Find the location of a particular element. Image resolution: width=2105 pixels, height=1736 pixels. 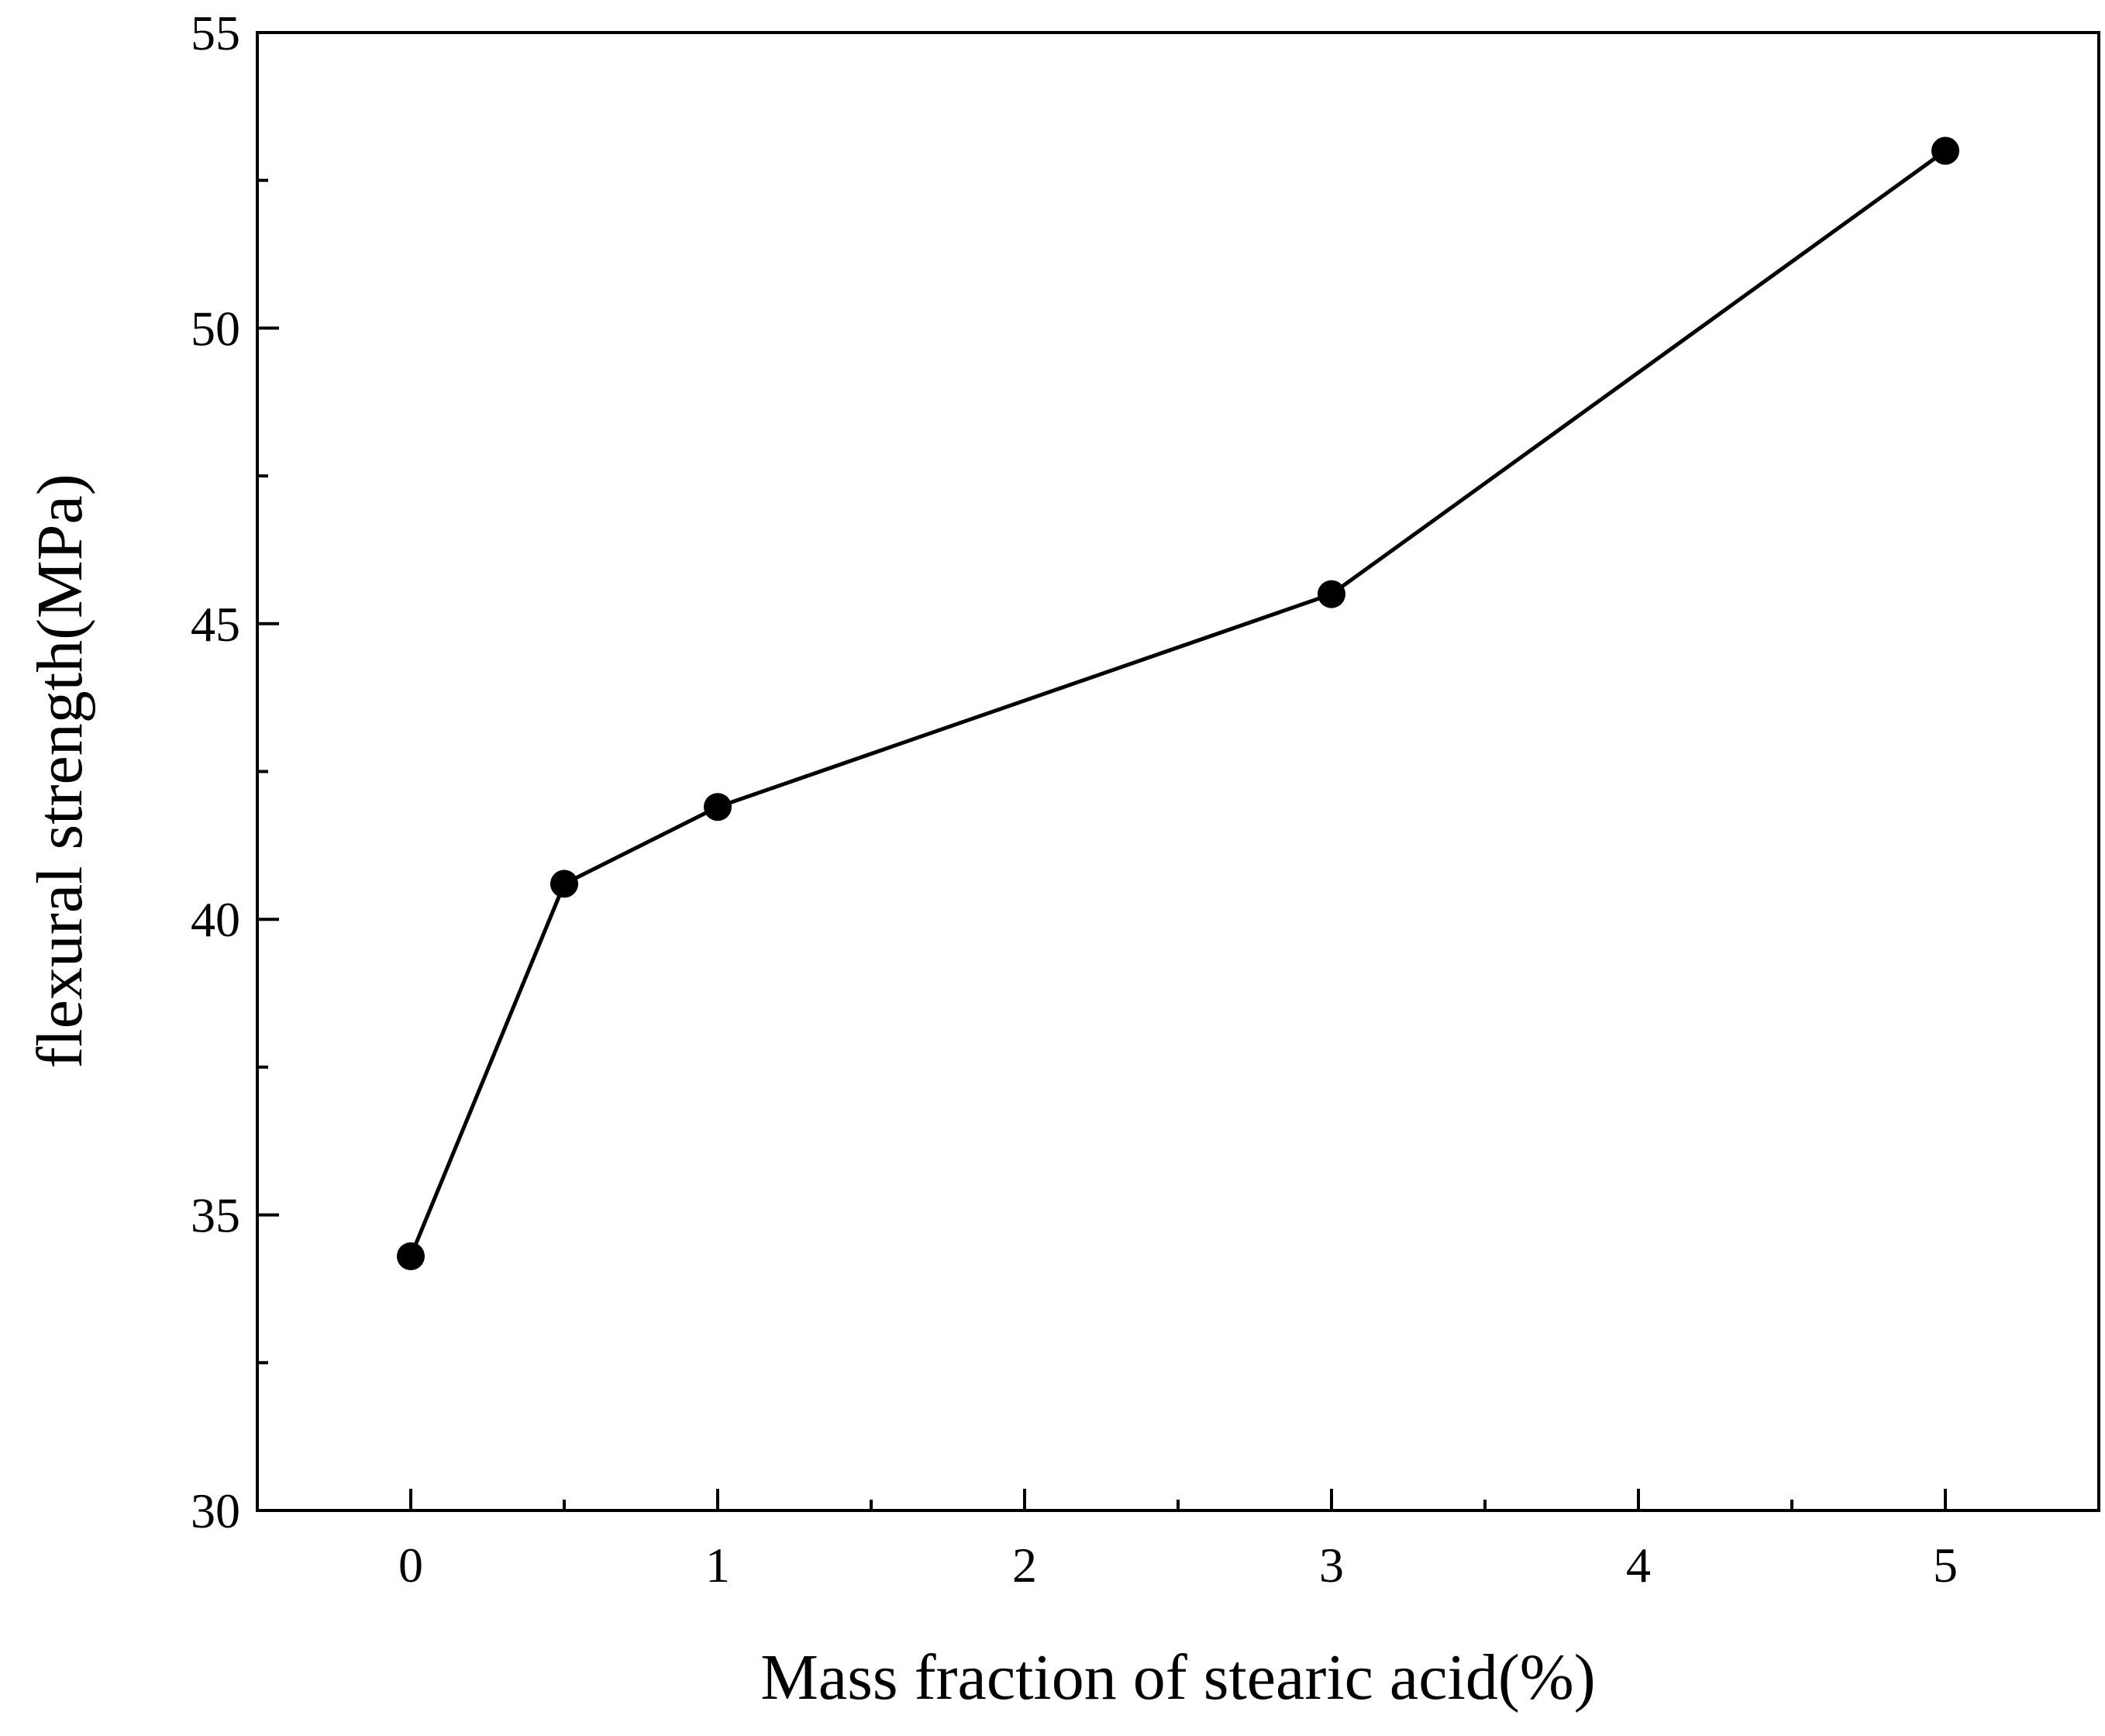

y-axis-label: flexural strength(MPa) is located at coordinates (60, 771).